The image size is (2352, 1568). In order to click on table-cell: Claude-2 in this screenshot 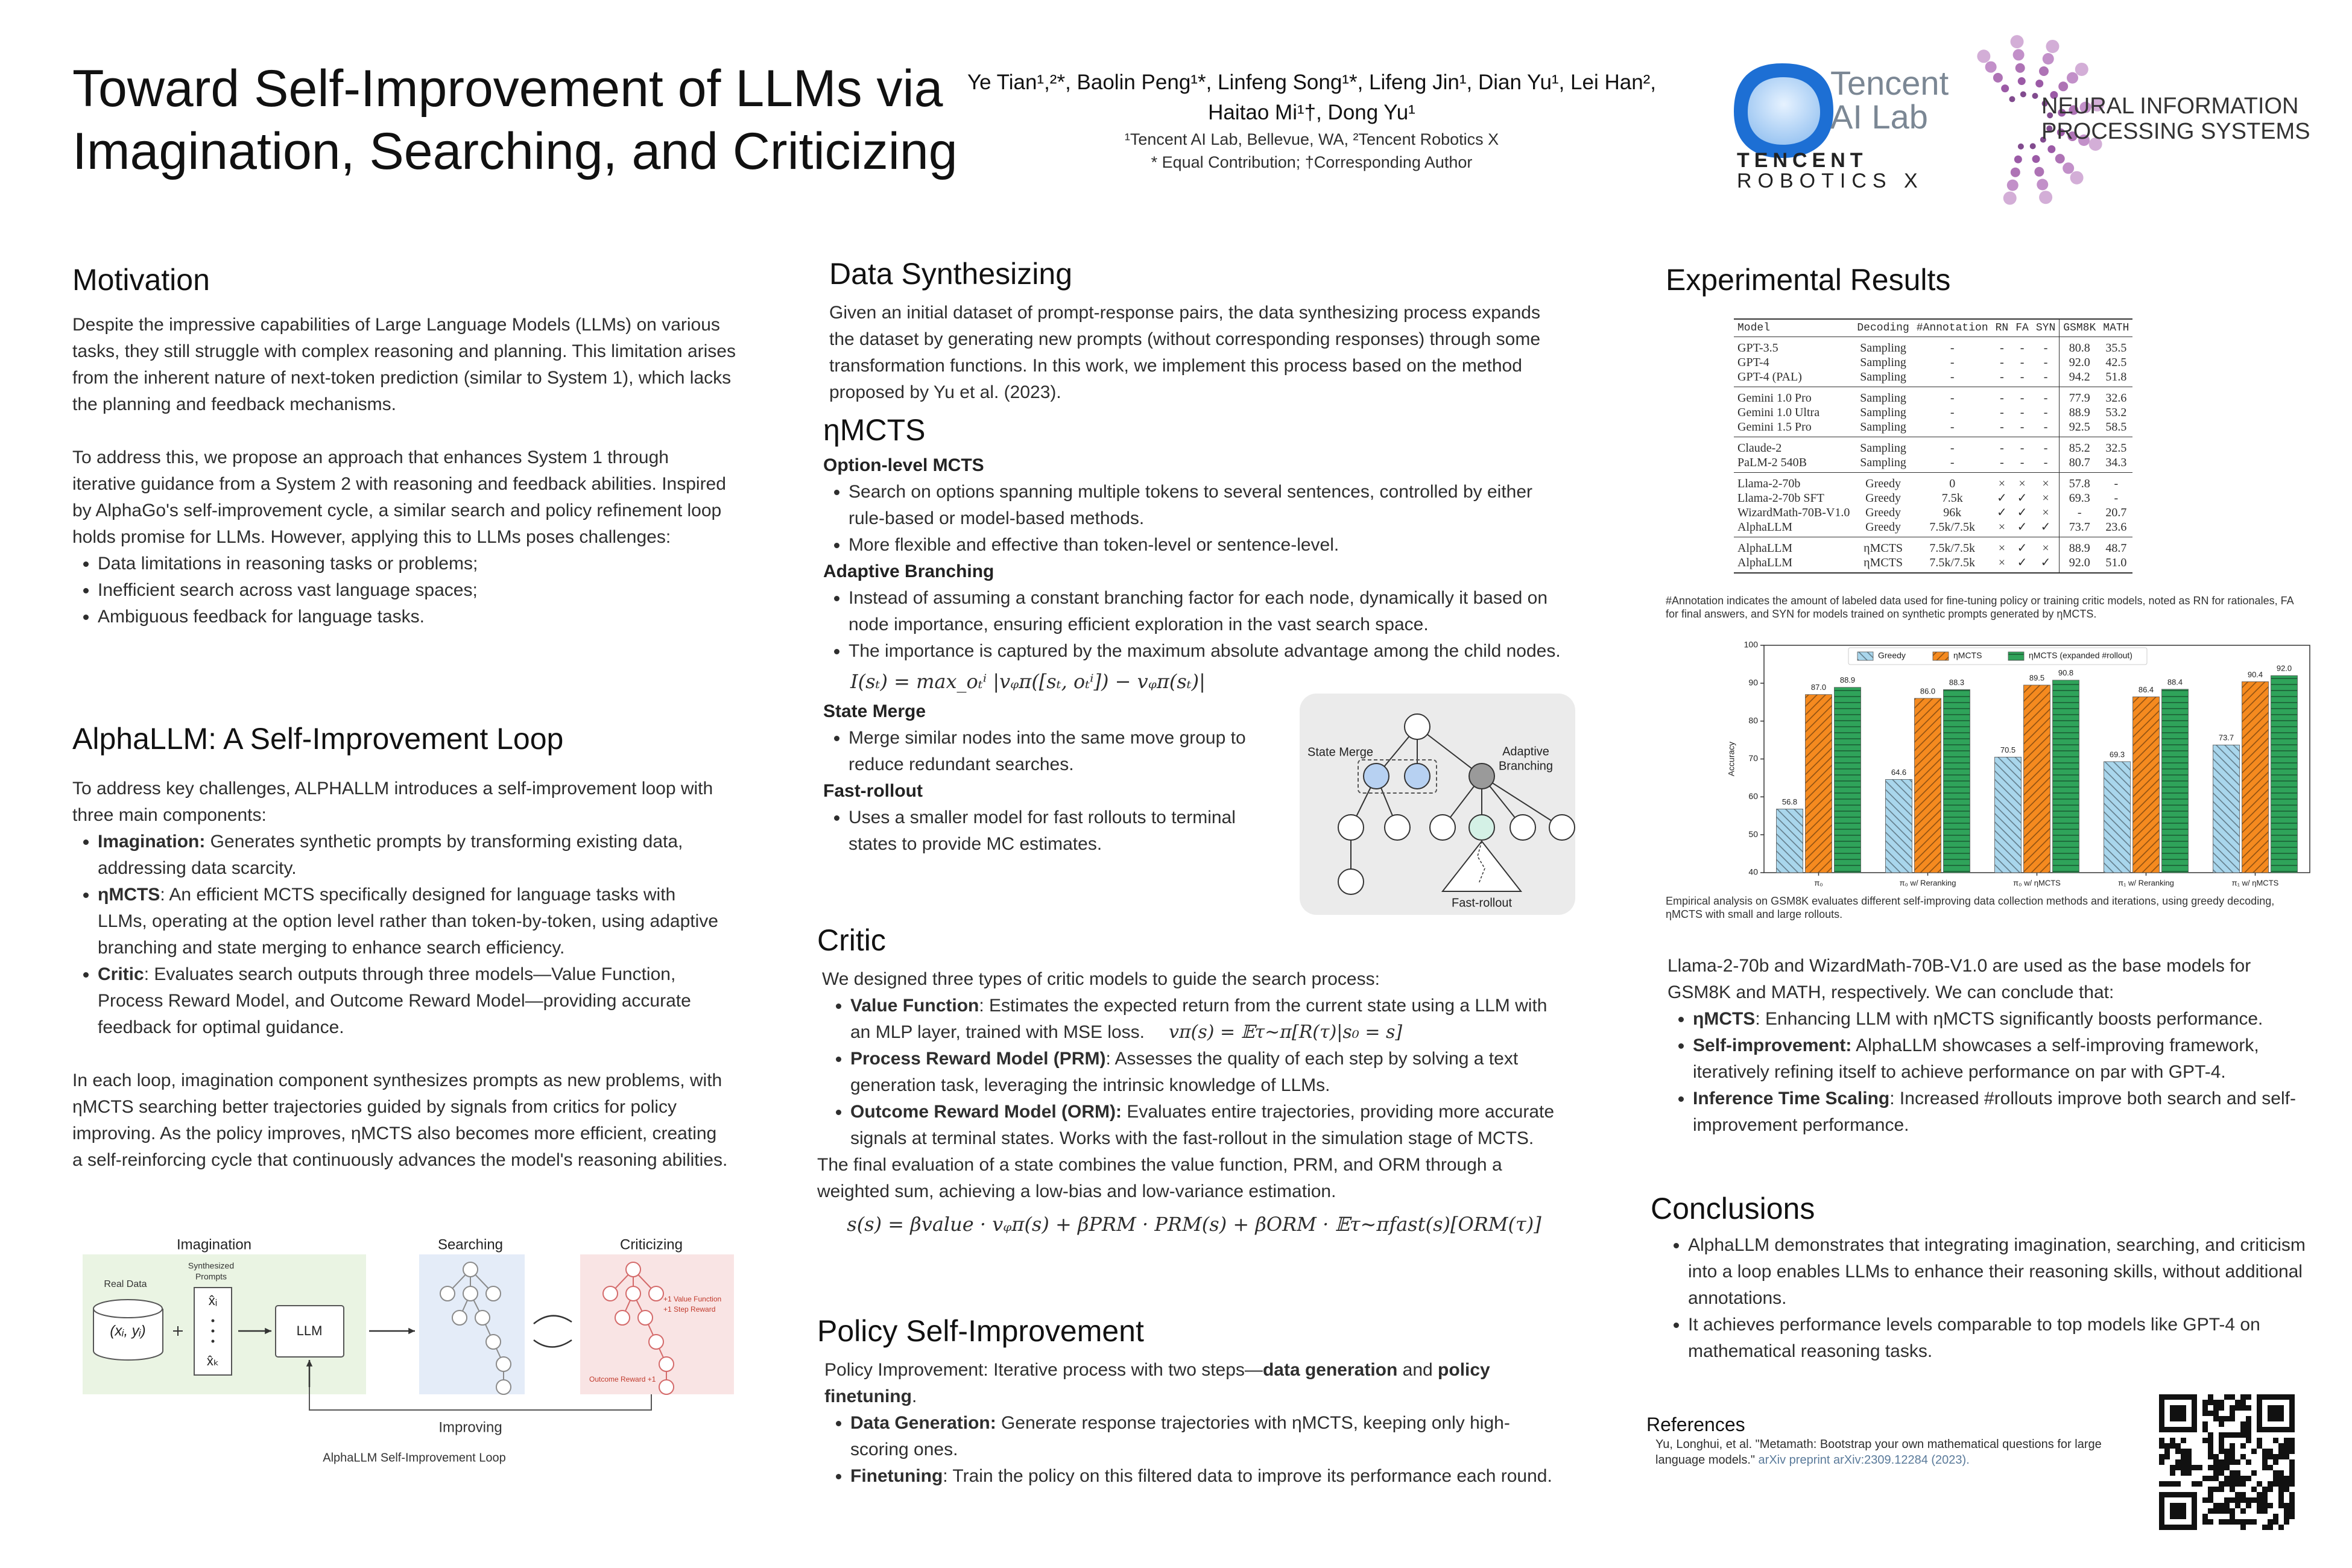, I will do `click(1794, 446)`.